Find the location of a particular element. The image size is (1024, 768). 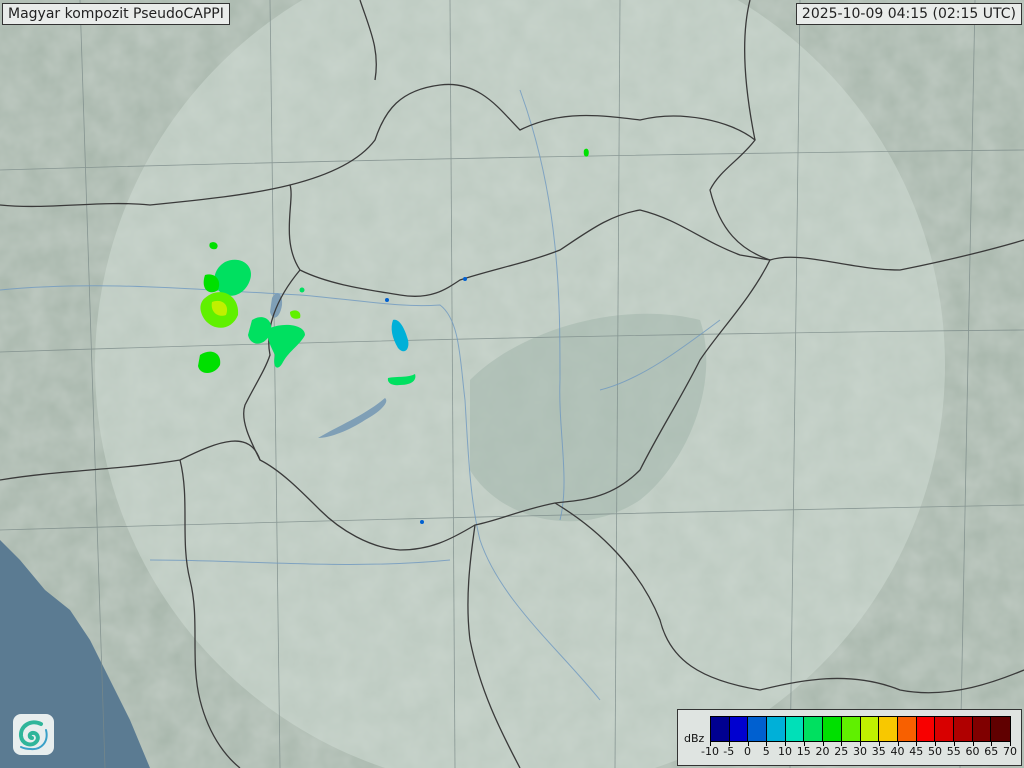

legend-tick-label: 30 is located at coordinates (860, 751).